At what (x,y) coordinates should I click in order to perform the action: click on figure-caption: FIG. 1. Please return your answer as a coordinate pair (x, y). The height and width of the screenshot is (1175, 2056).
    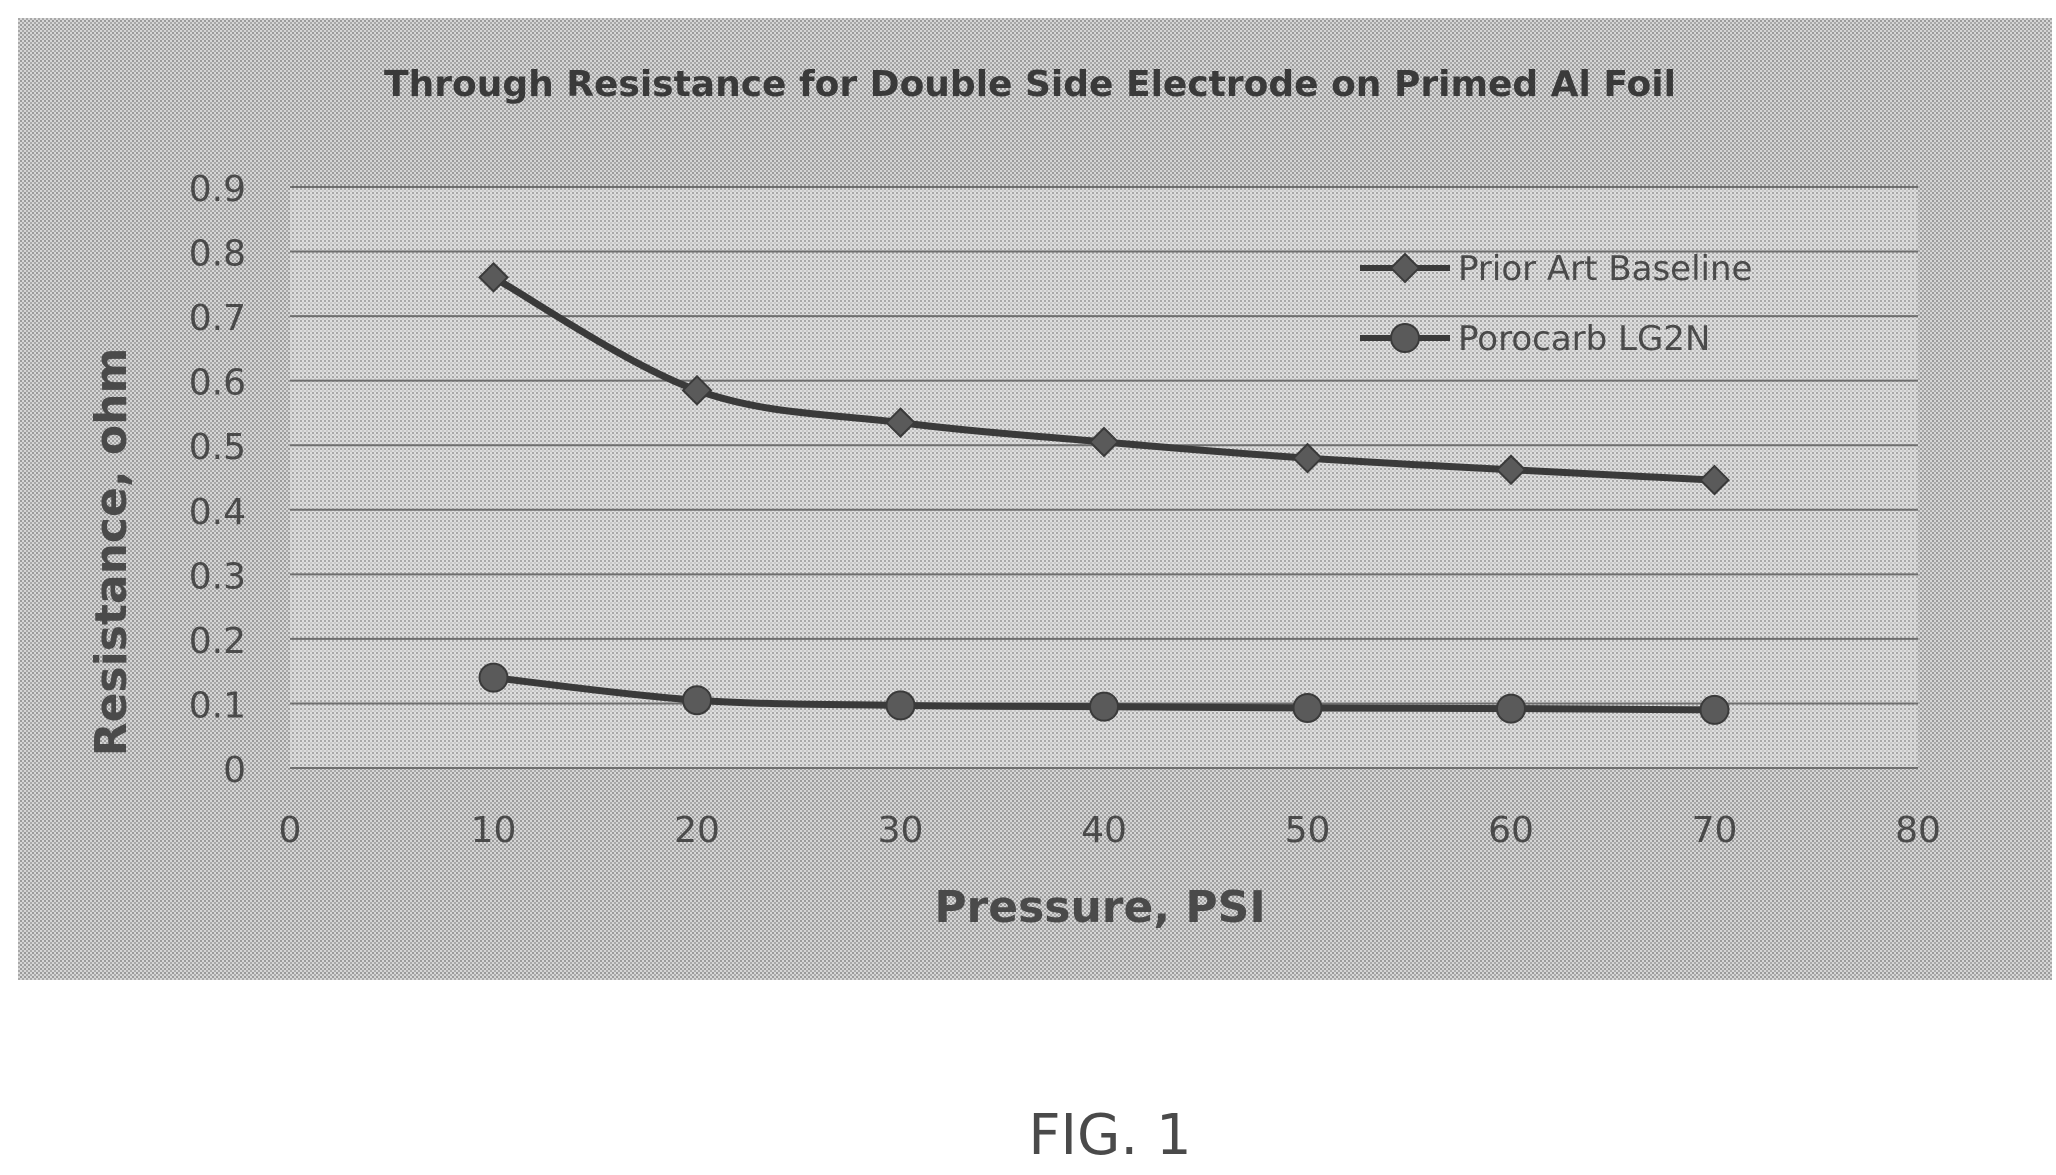
    Looking at the image, I should click on (1109, 1135).